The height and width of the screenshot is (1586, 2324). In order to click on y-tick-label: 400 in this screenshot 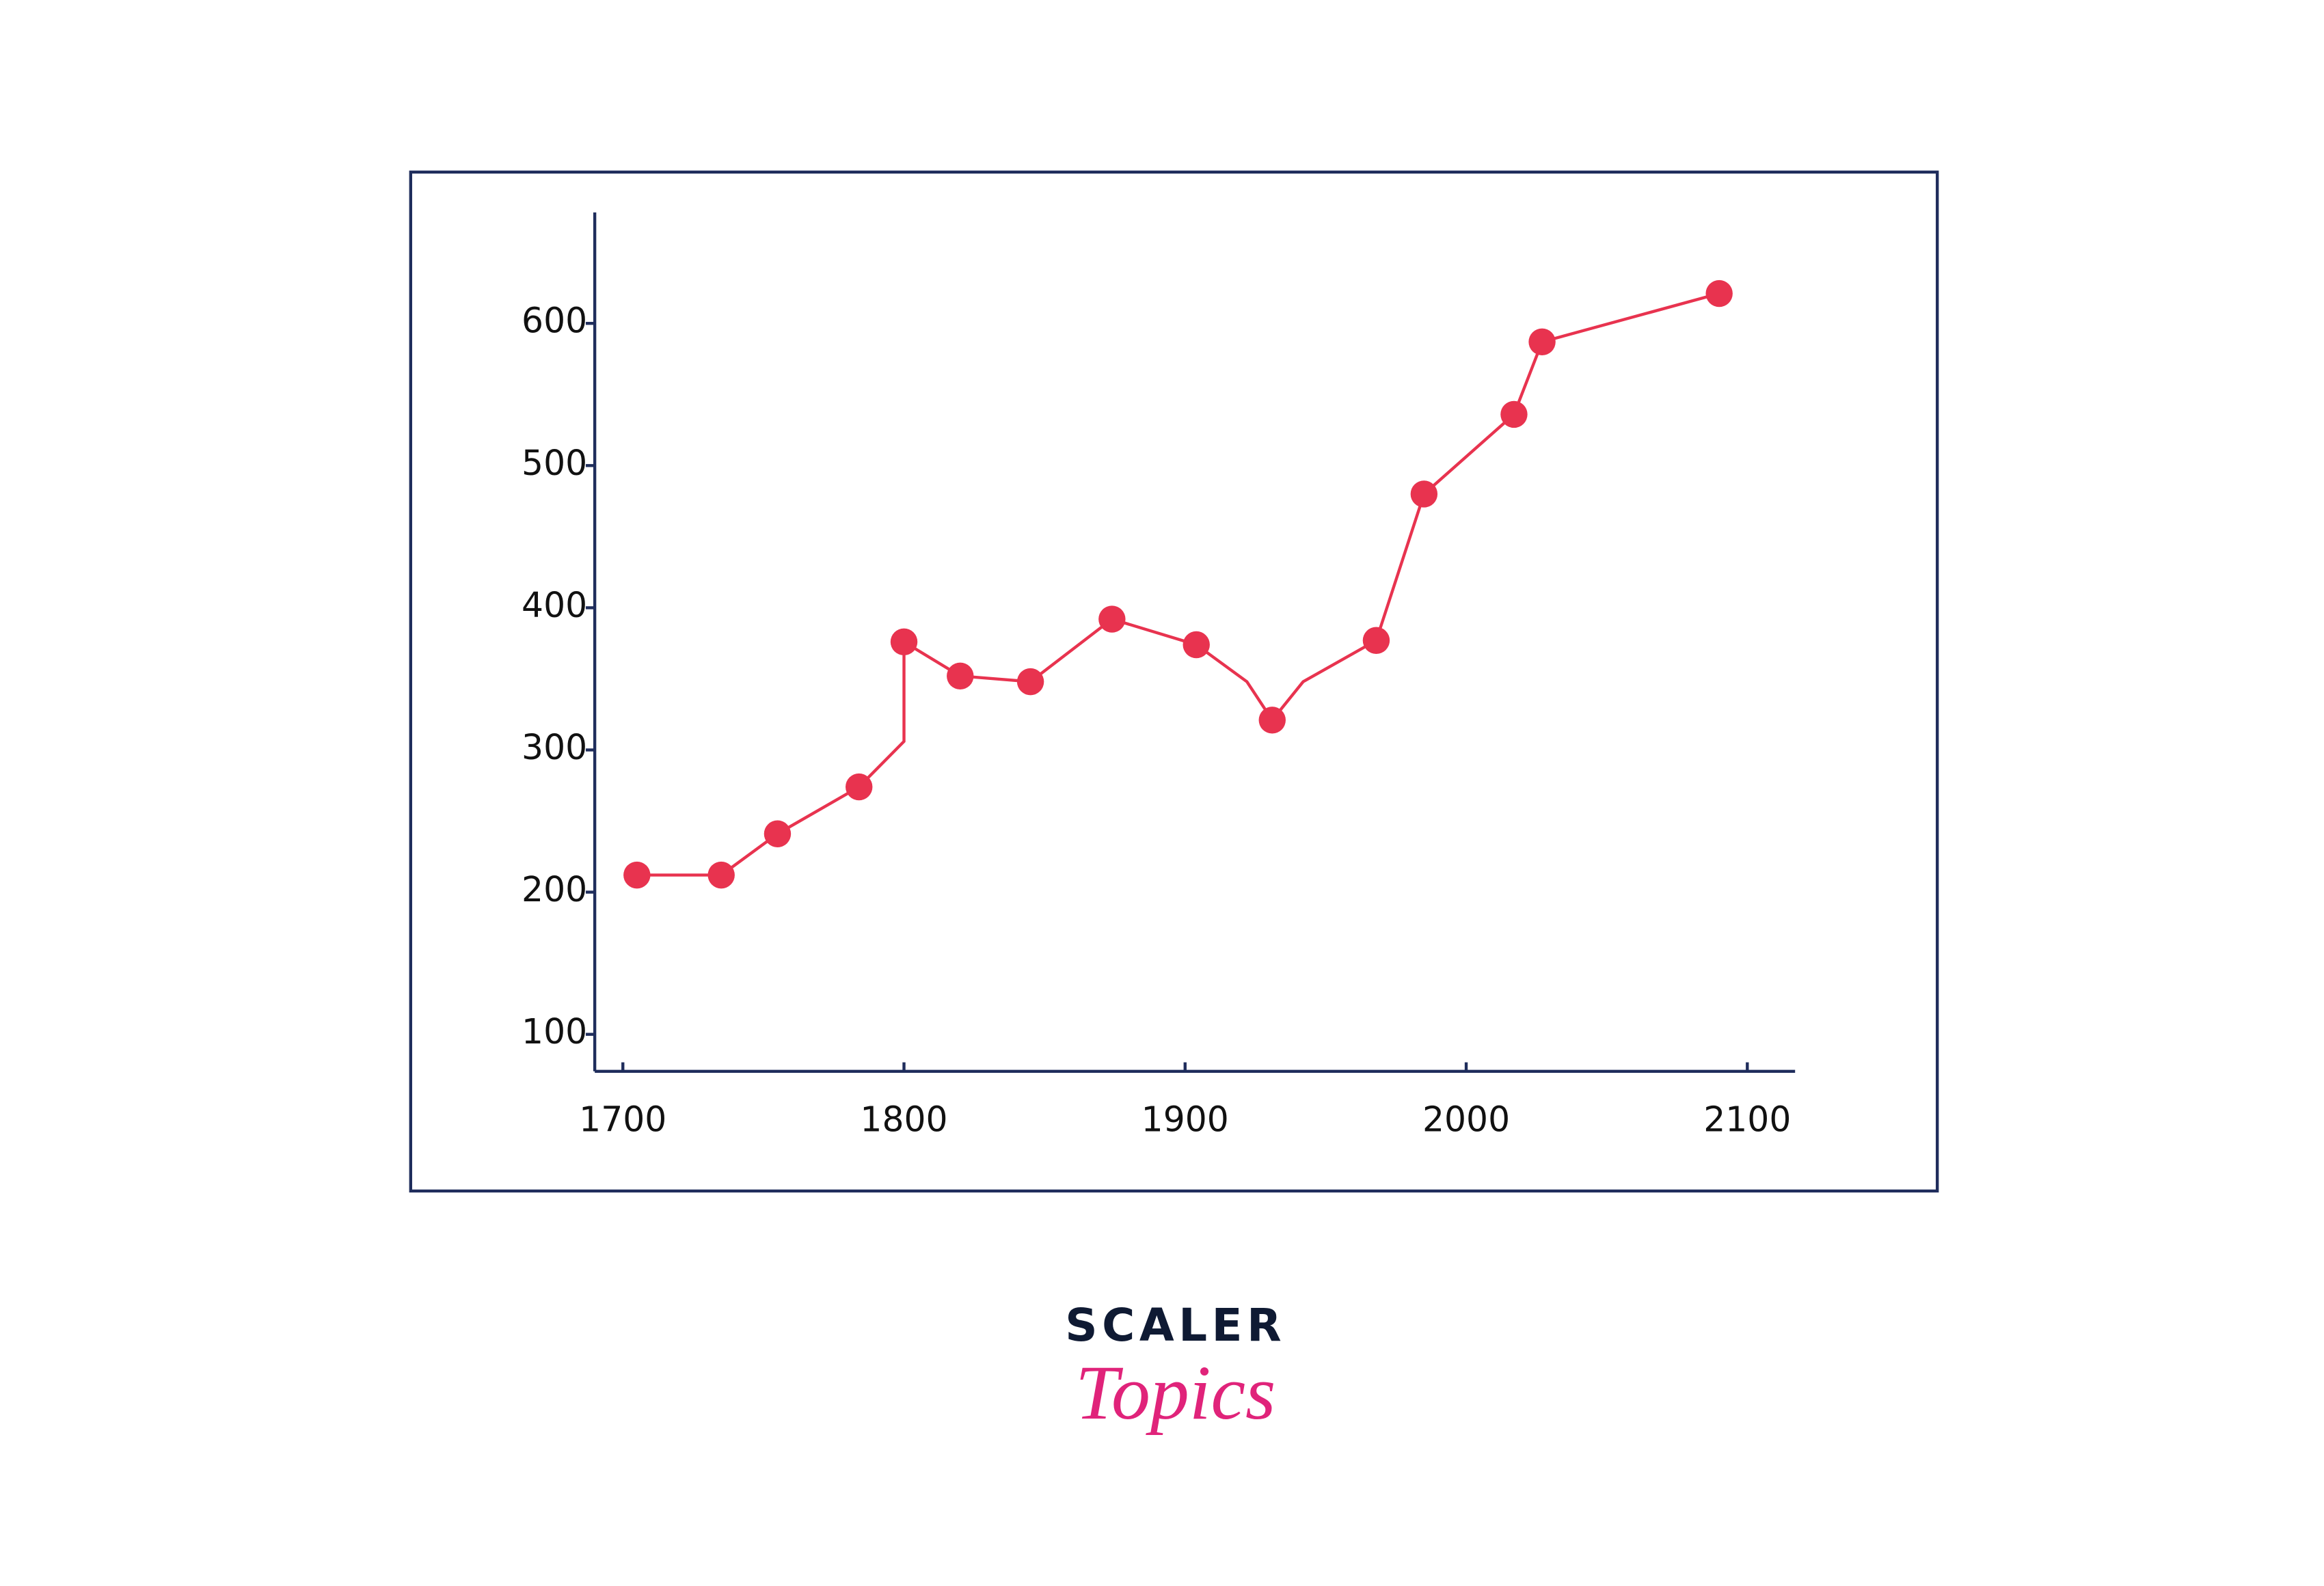, I will do `click(554, 605)`.